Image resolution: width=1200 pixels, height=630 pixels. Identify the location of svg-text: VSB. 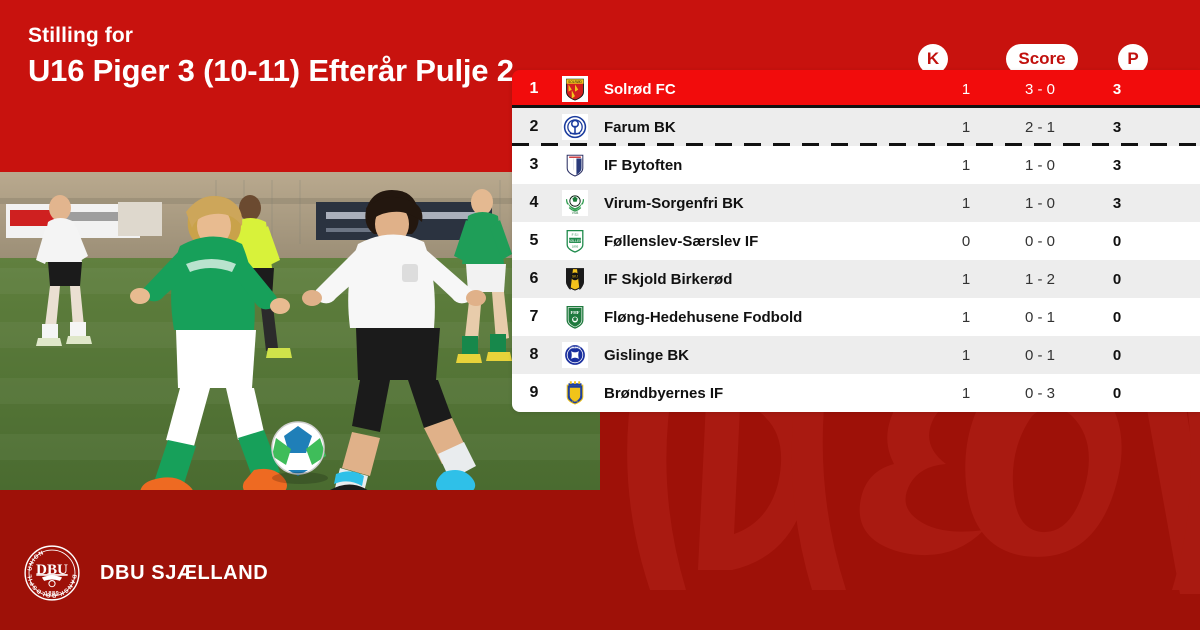
(575, 213).